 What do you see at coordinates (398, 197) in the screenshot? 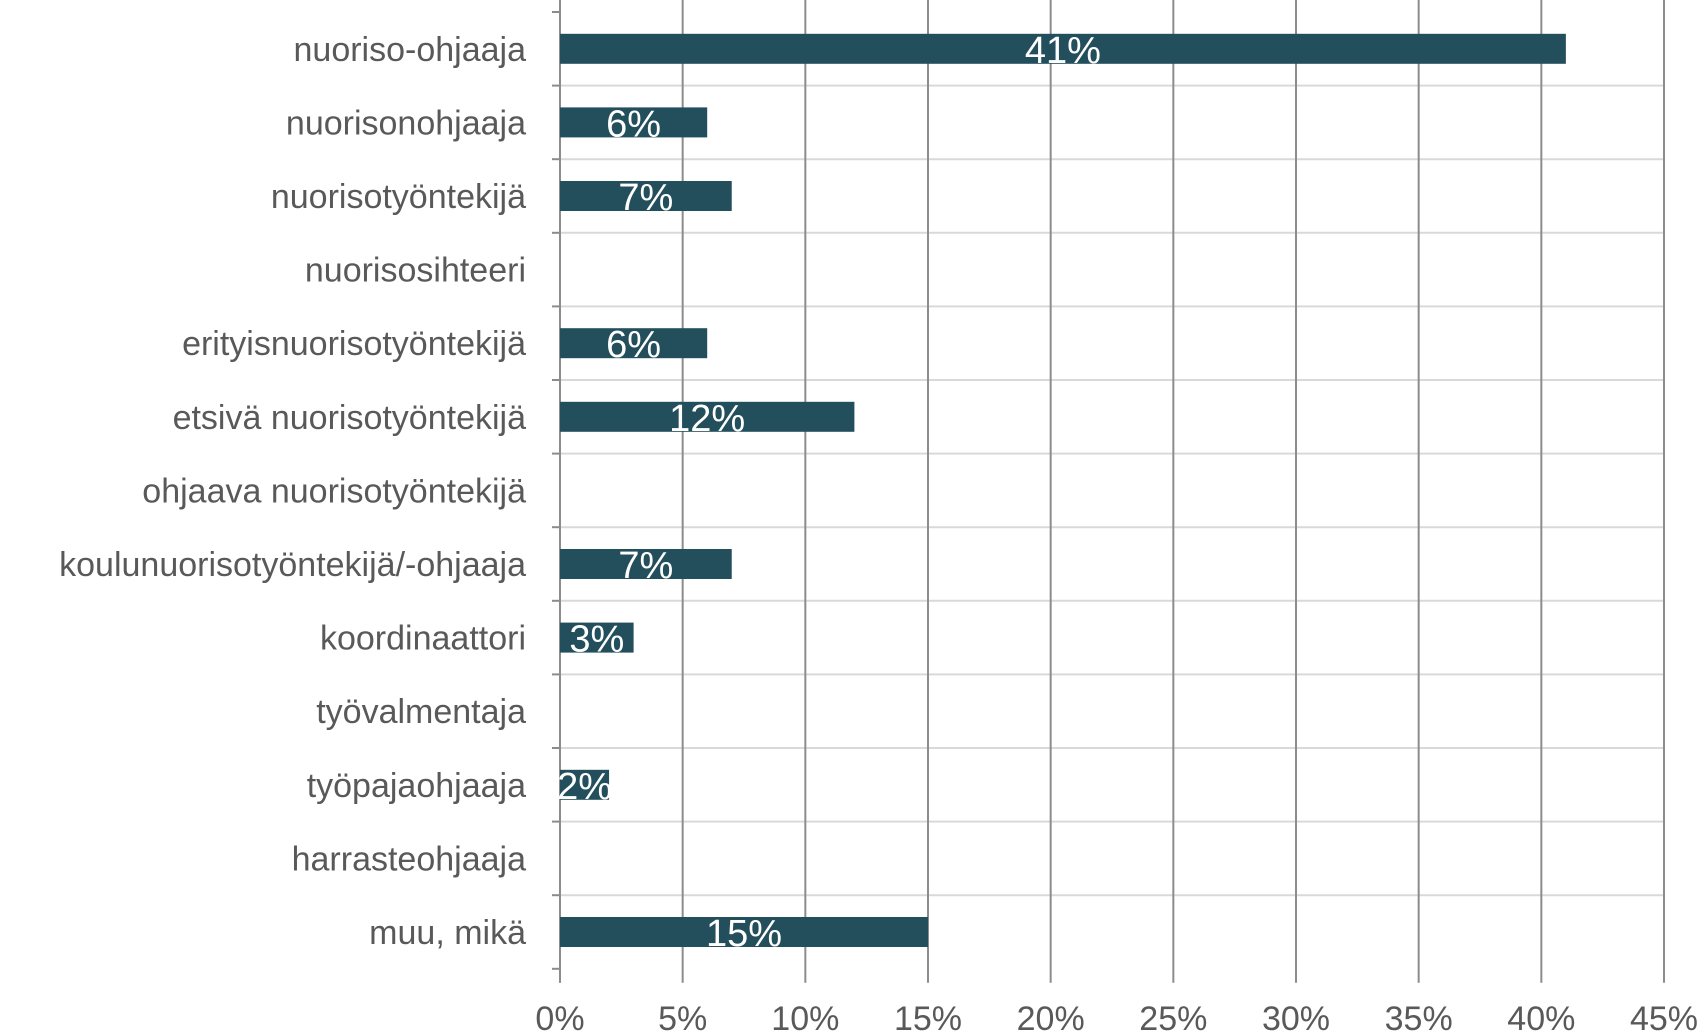
I see `category-label: nuorisotyöntekijä` at bounding box center [398, 197].